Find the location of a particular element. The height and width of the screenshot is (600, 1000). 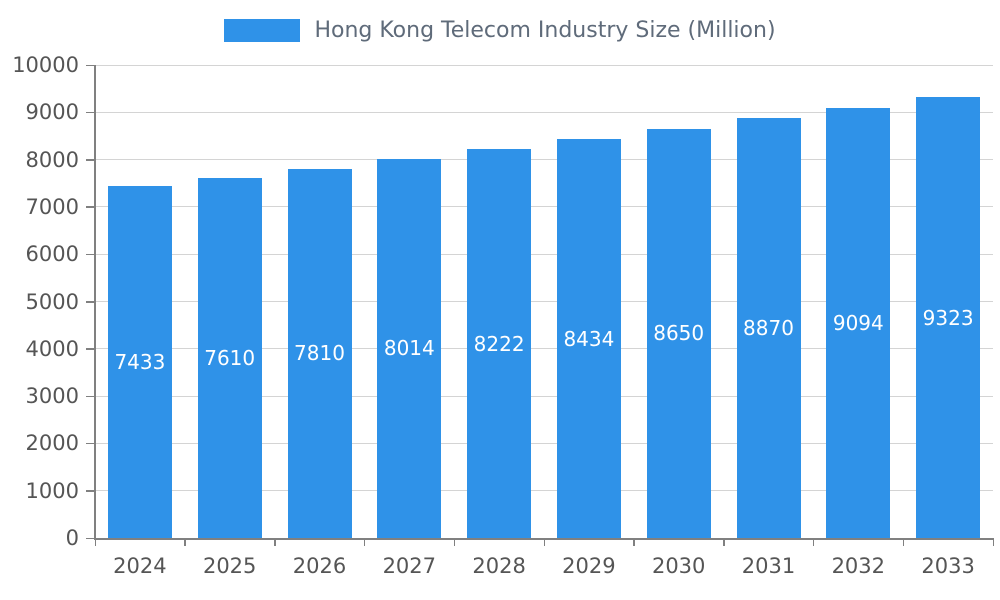

y-tick-label: 9000 is located at coordinates (52, 112).